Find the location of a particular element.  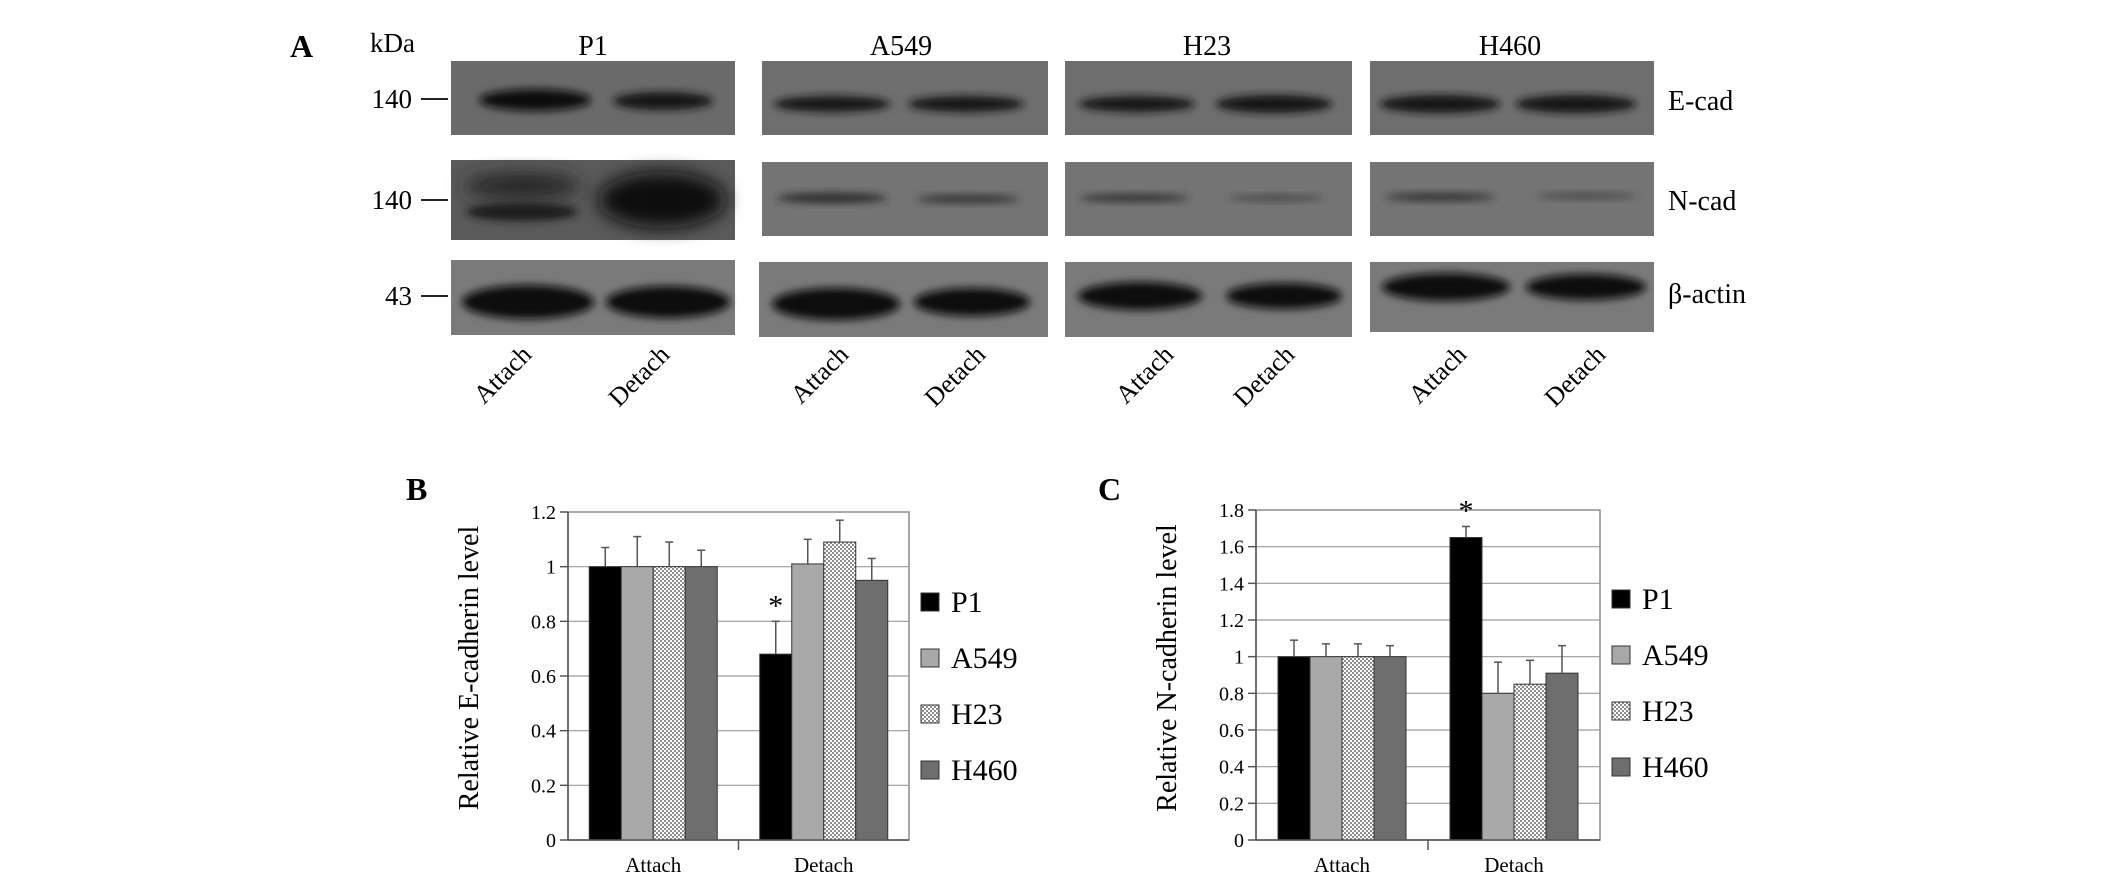

legend-label-h460: H460 is located at coordinates (984, 770).